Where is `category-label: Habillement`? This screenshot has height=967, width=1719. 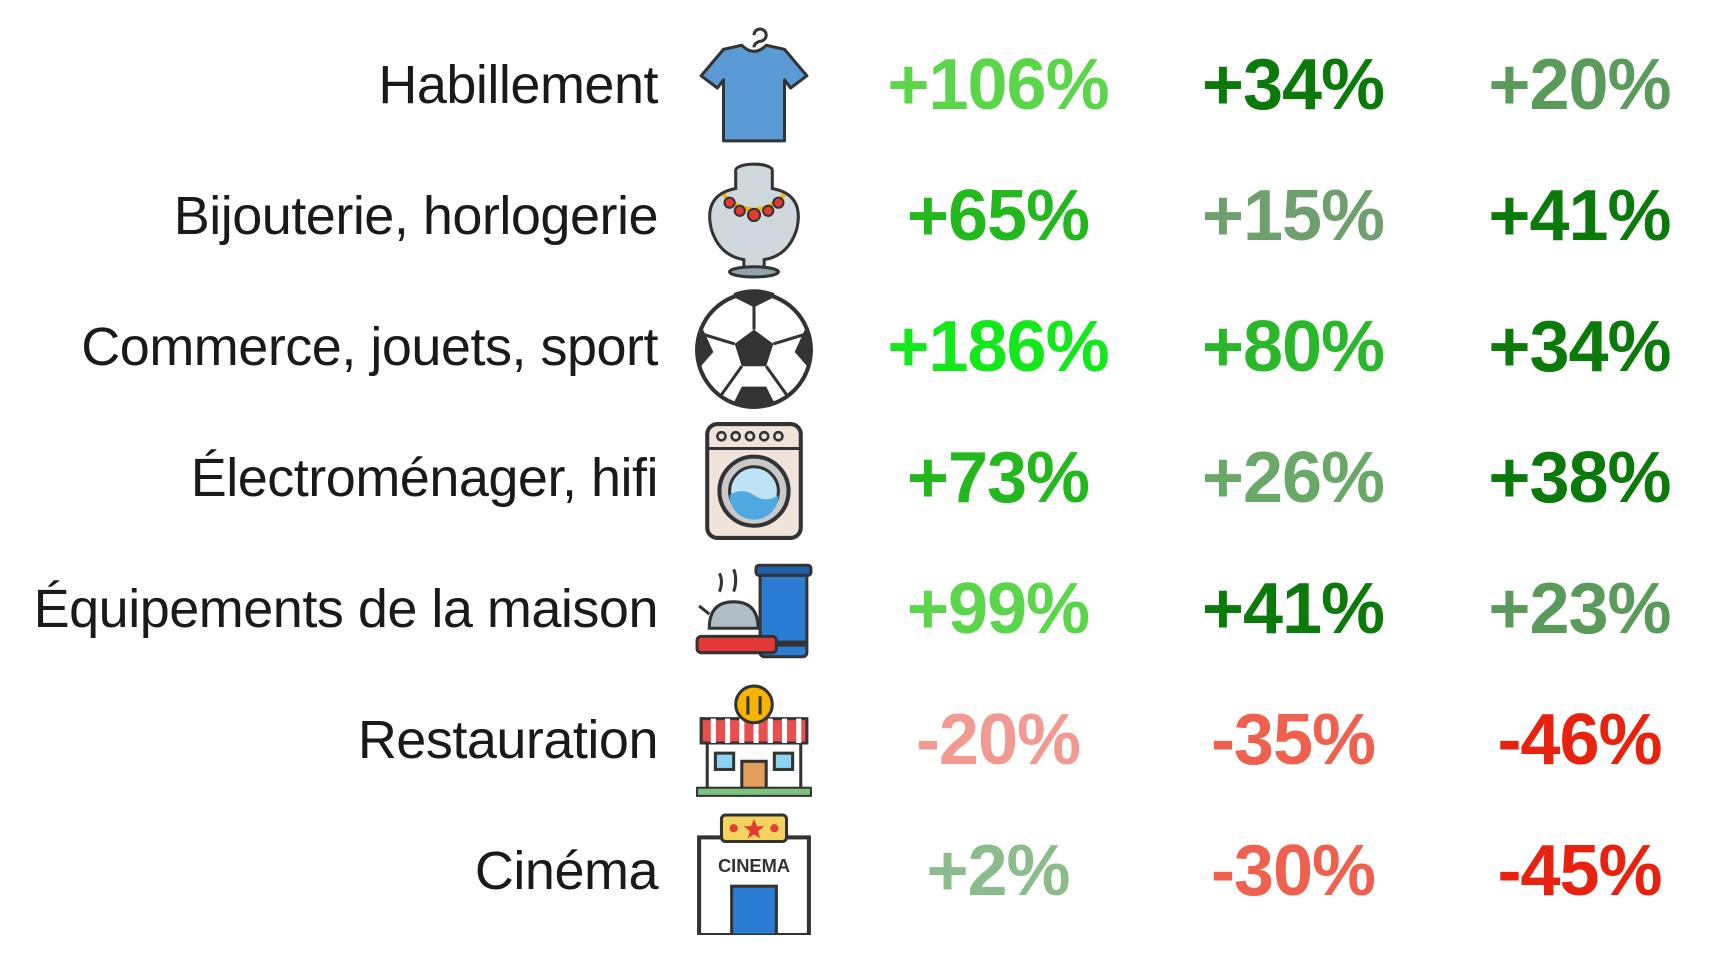 category-label: Habillement is located at coordinates (518, 85).